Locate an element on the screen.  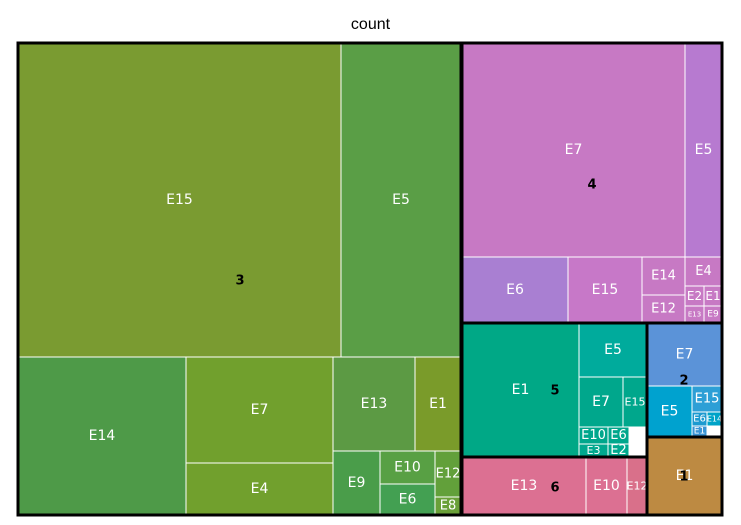
treemap-leaf-3-E10 is located at coordinates (407, 467).